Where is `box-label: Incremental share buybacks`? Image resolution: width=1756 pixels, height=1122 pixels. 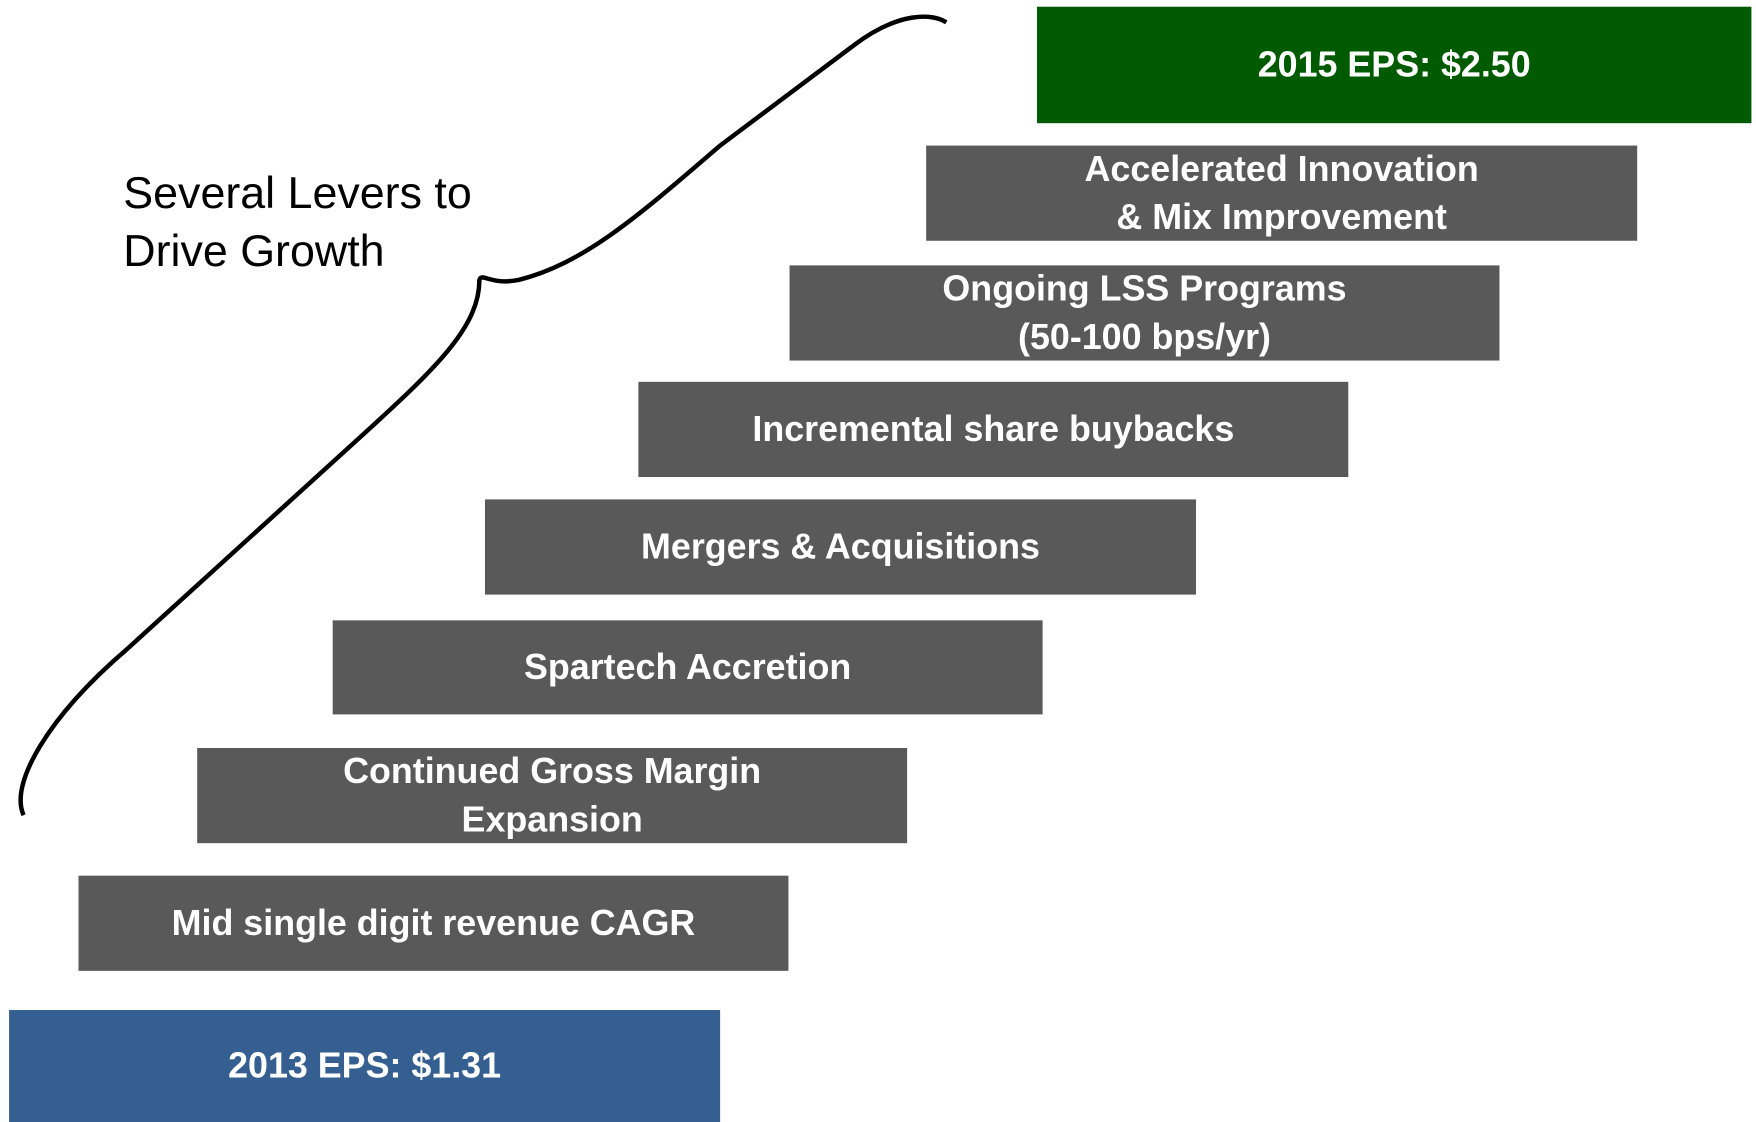 box-label: Incremental share buybacks is located at coordinates (993, 429).